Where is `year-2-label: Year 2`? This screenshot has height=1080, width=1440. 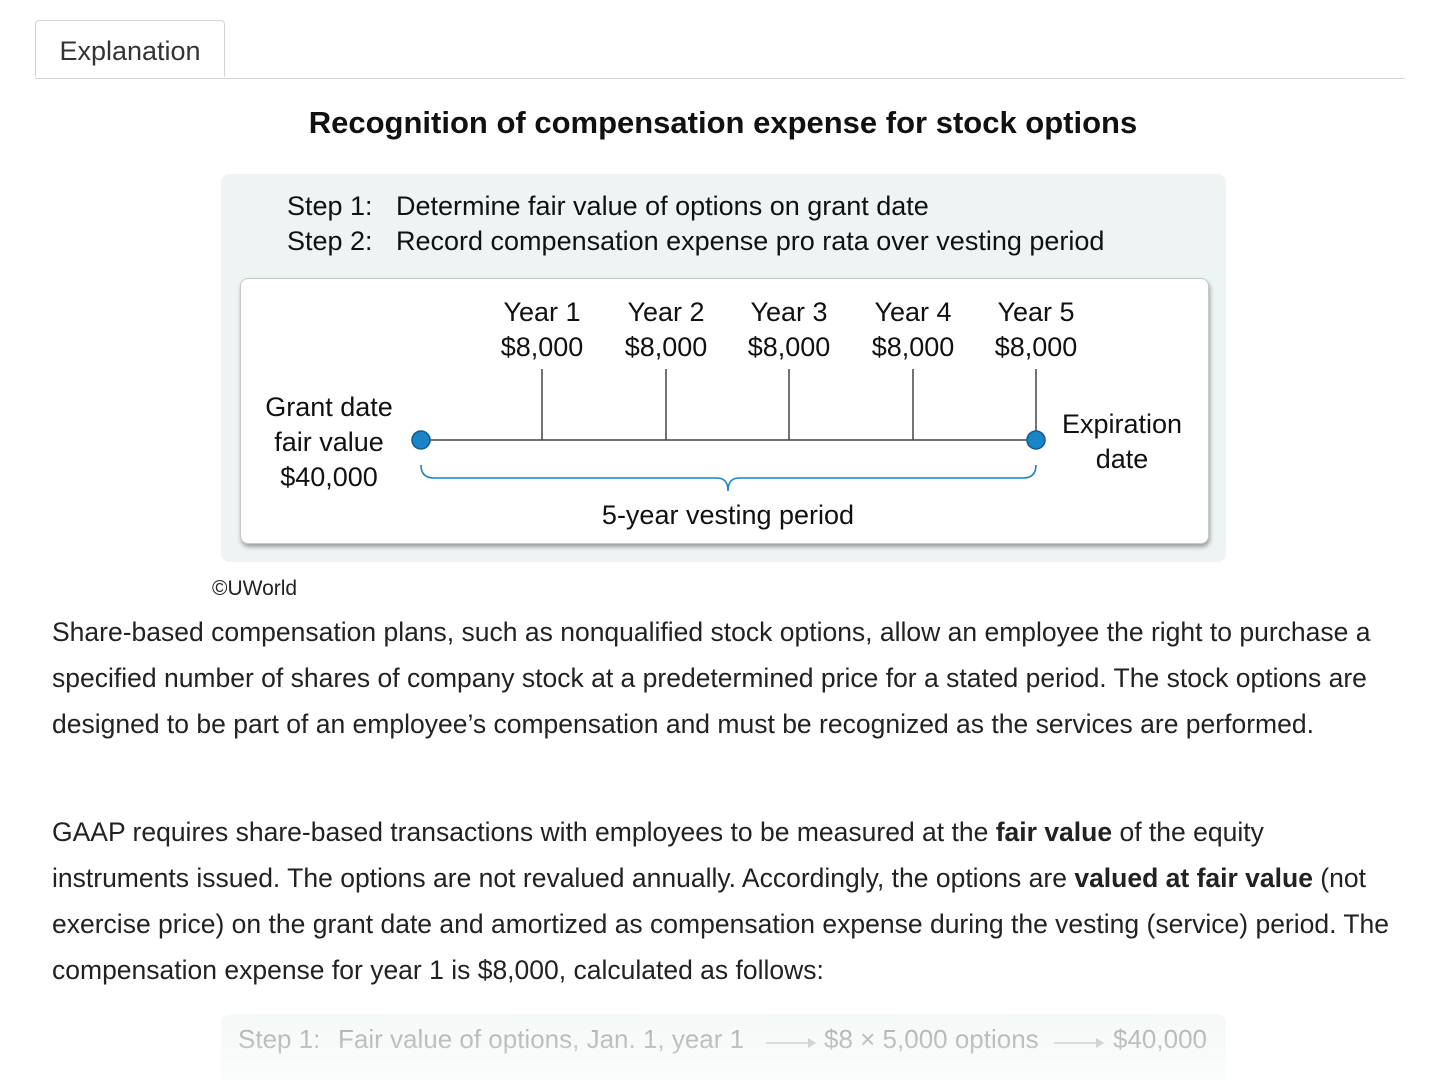 year-2-label: Year 2 is located at coordinates (665, 312).